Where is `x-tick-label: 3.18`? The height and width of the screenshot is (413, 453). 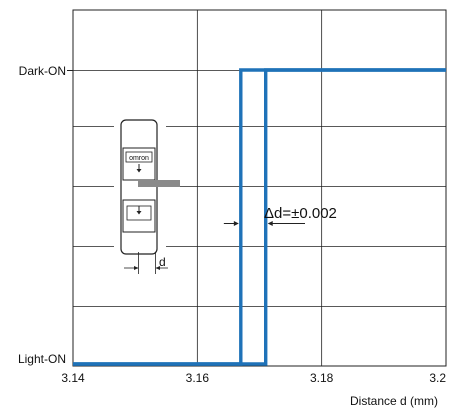
x-tick-label: 3.18 is located at coordinates (322, 378).